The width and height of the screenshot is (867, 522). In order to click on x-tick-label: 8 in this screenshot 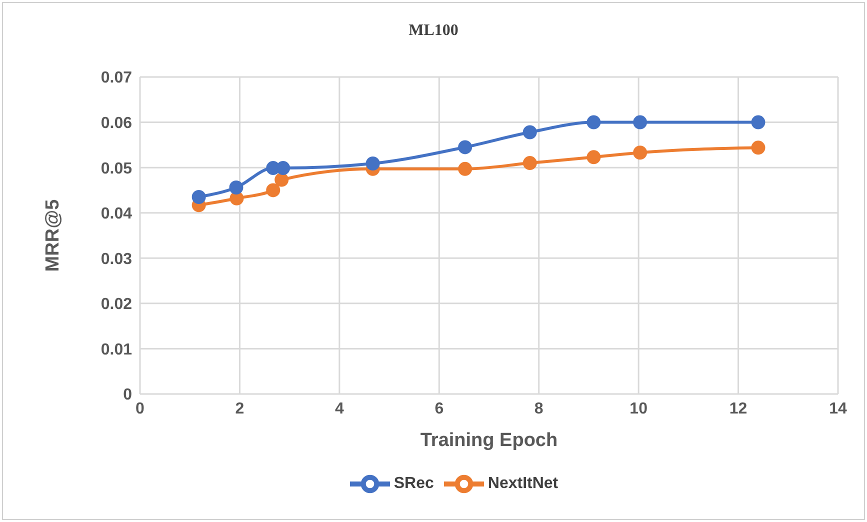, I will do `click(539, 409)`.